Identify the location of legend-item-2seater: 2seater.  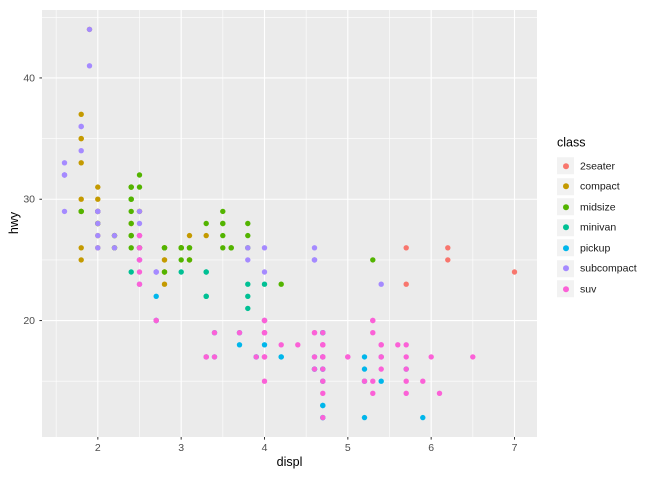
(597, 166).